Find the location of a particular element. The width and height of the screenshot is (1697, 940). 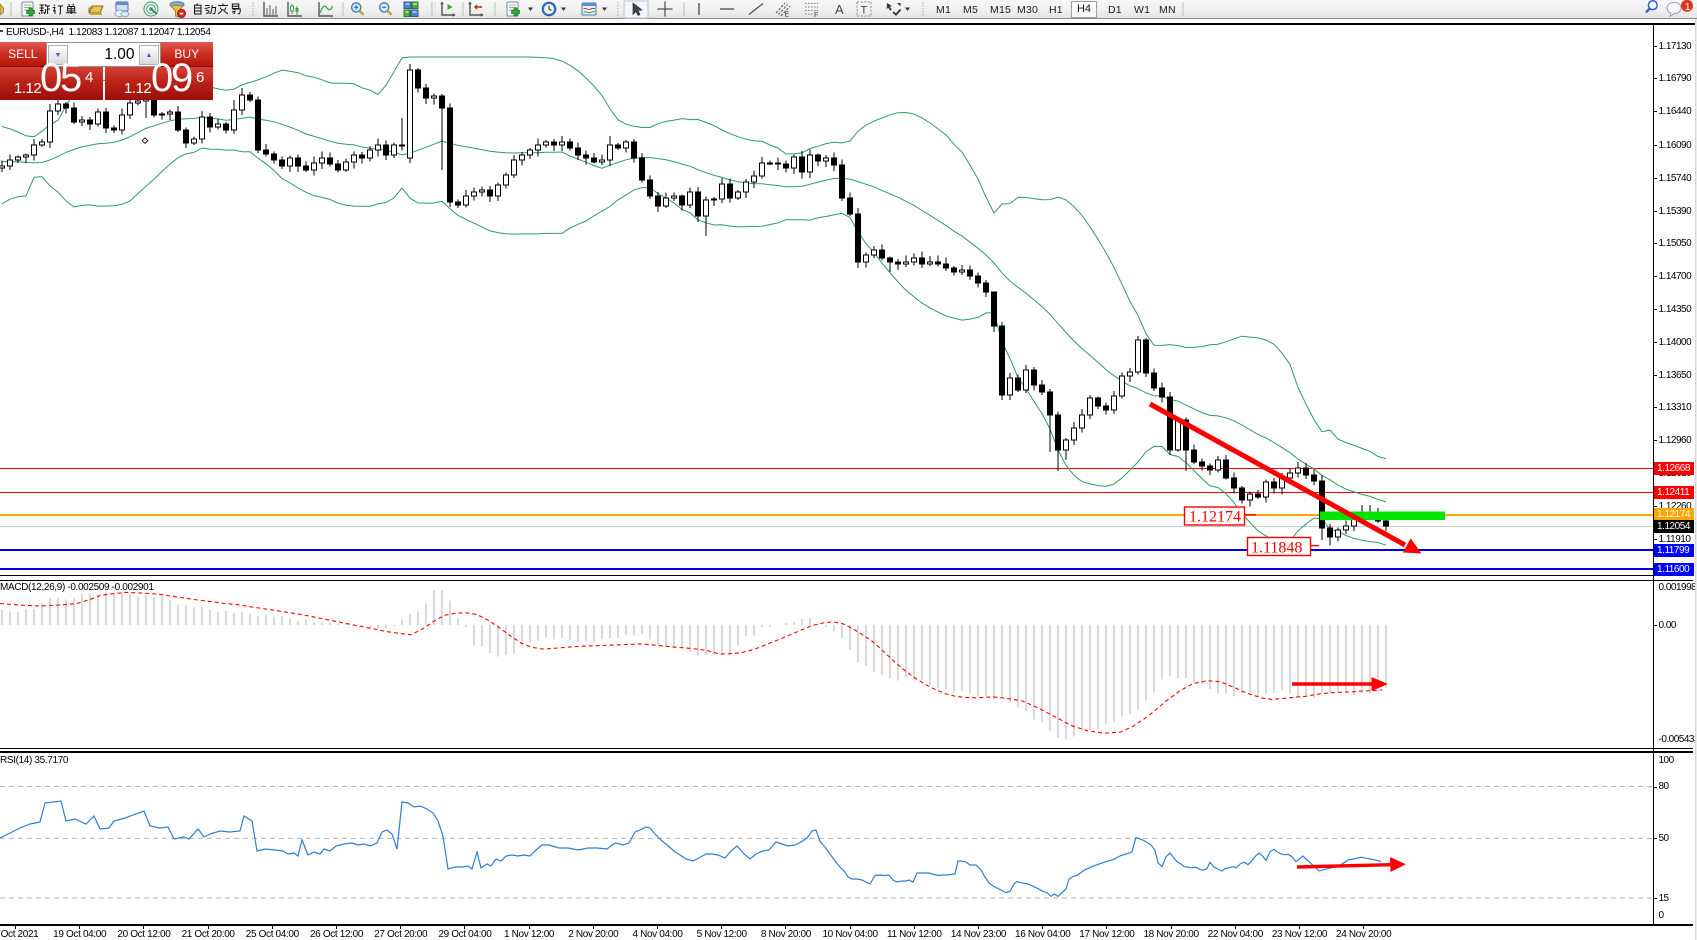

svg-text: 1 is located at coordinates (1688, 7).